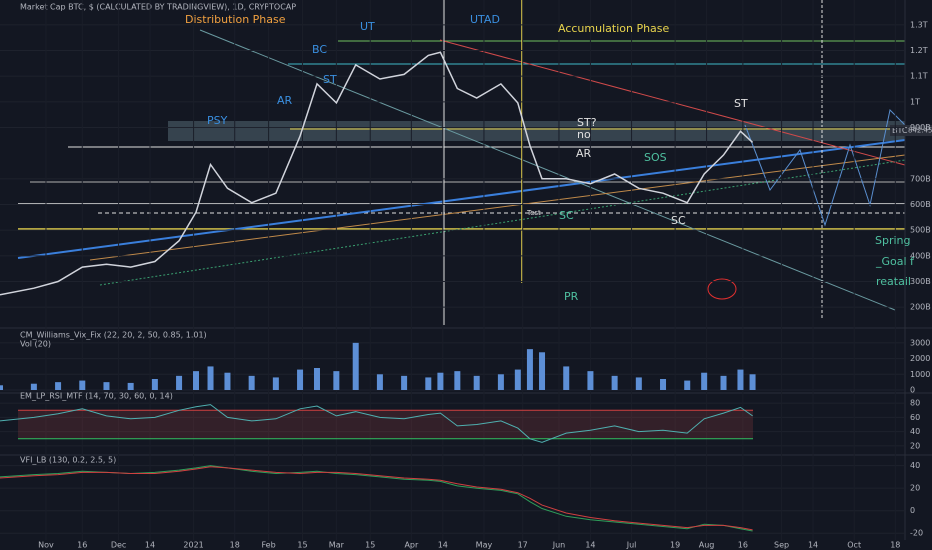 The width and height of the screenshot is (932, 550). I want to click on annotation: UT, so click(367, 26).